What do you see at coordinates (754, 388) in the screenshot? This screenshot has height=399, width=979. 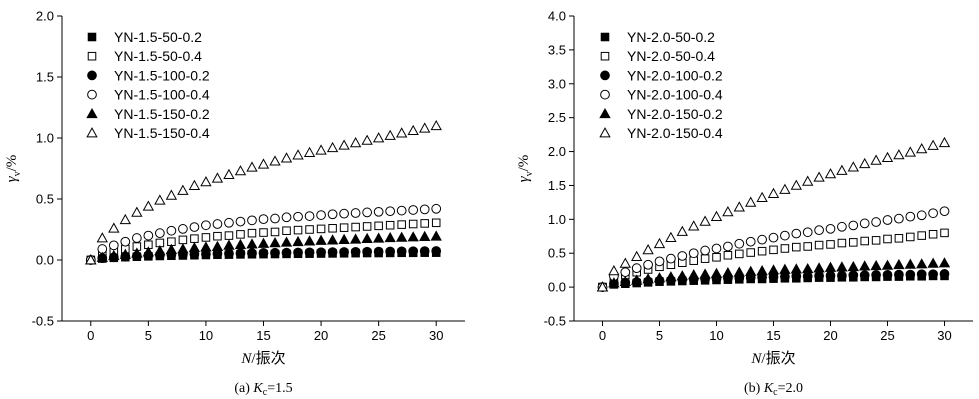 I see `caption-prefix: (b)` at bounding box center [754, 388].